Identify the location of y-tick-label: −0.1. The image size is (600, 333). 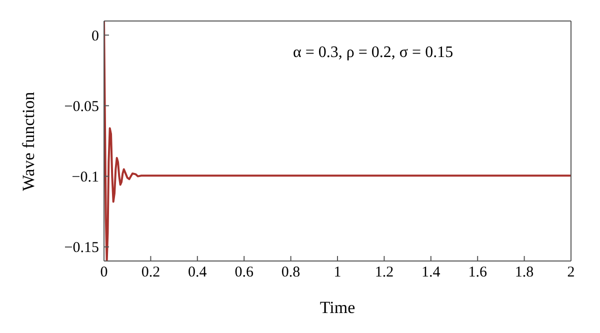
(85, 178).